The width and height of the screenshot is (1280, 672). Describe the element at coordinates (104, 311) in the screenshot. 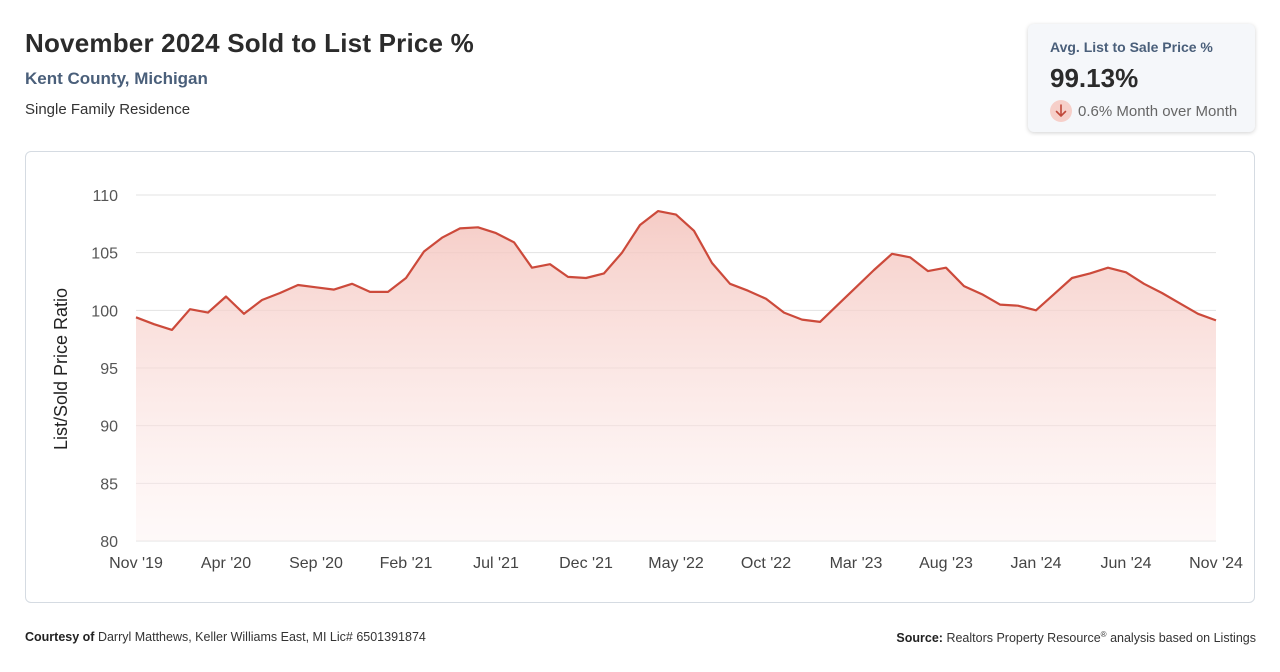

I see `y-tick-label: 100` at that location.